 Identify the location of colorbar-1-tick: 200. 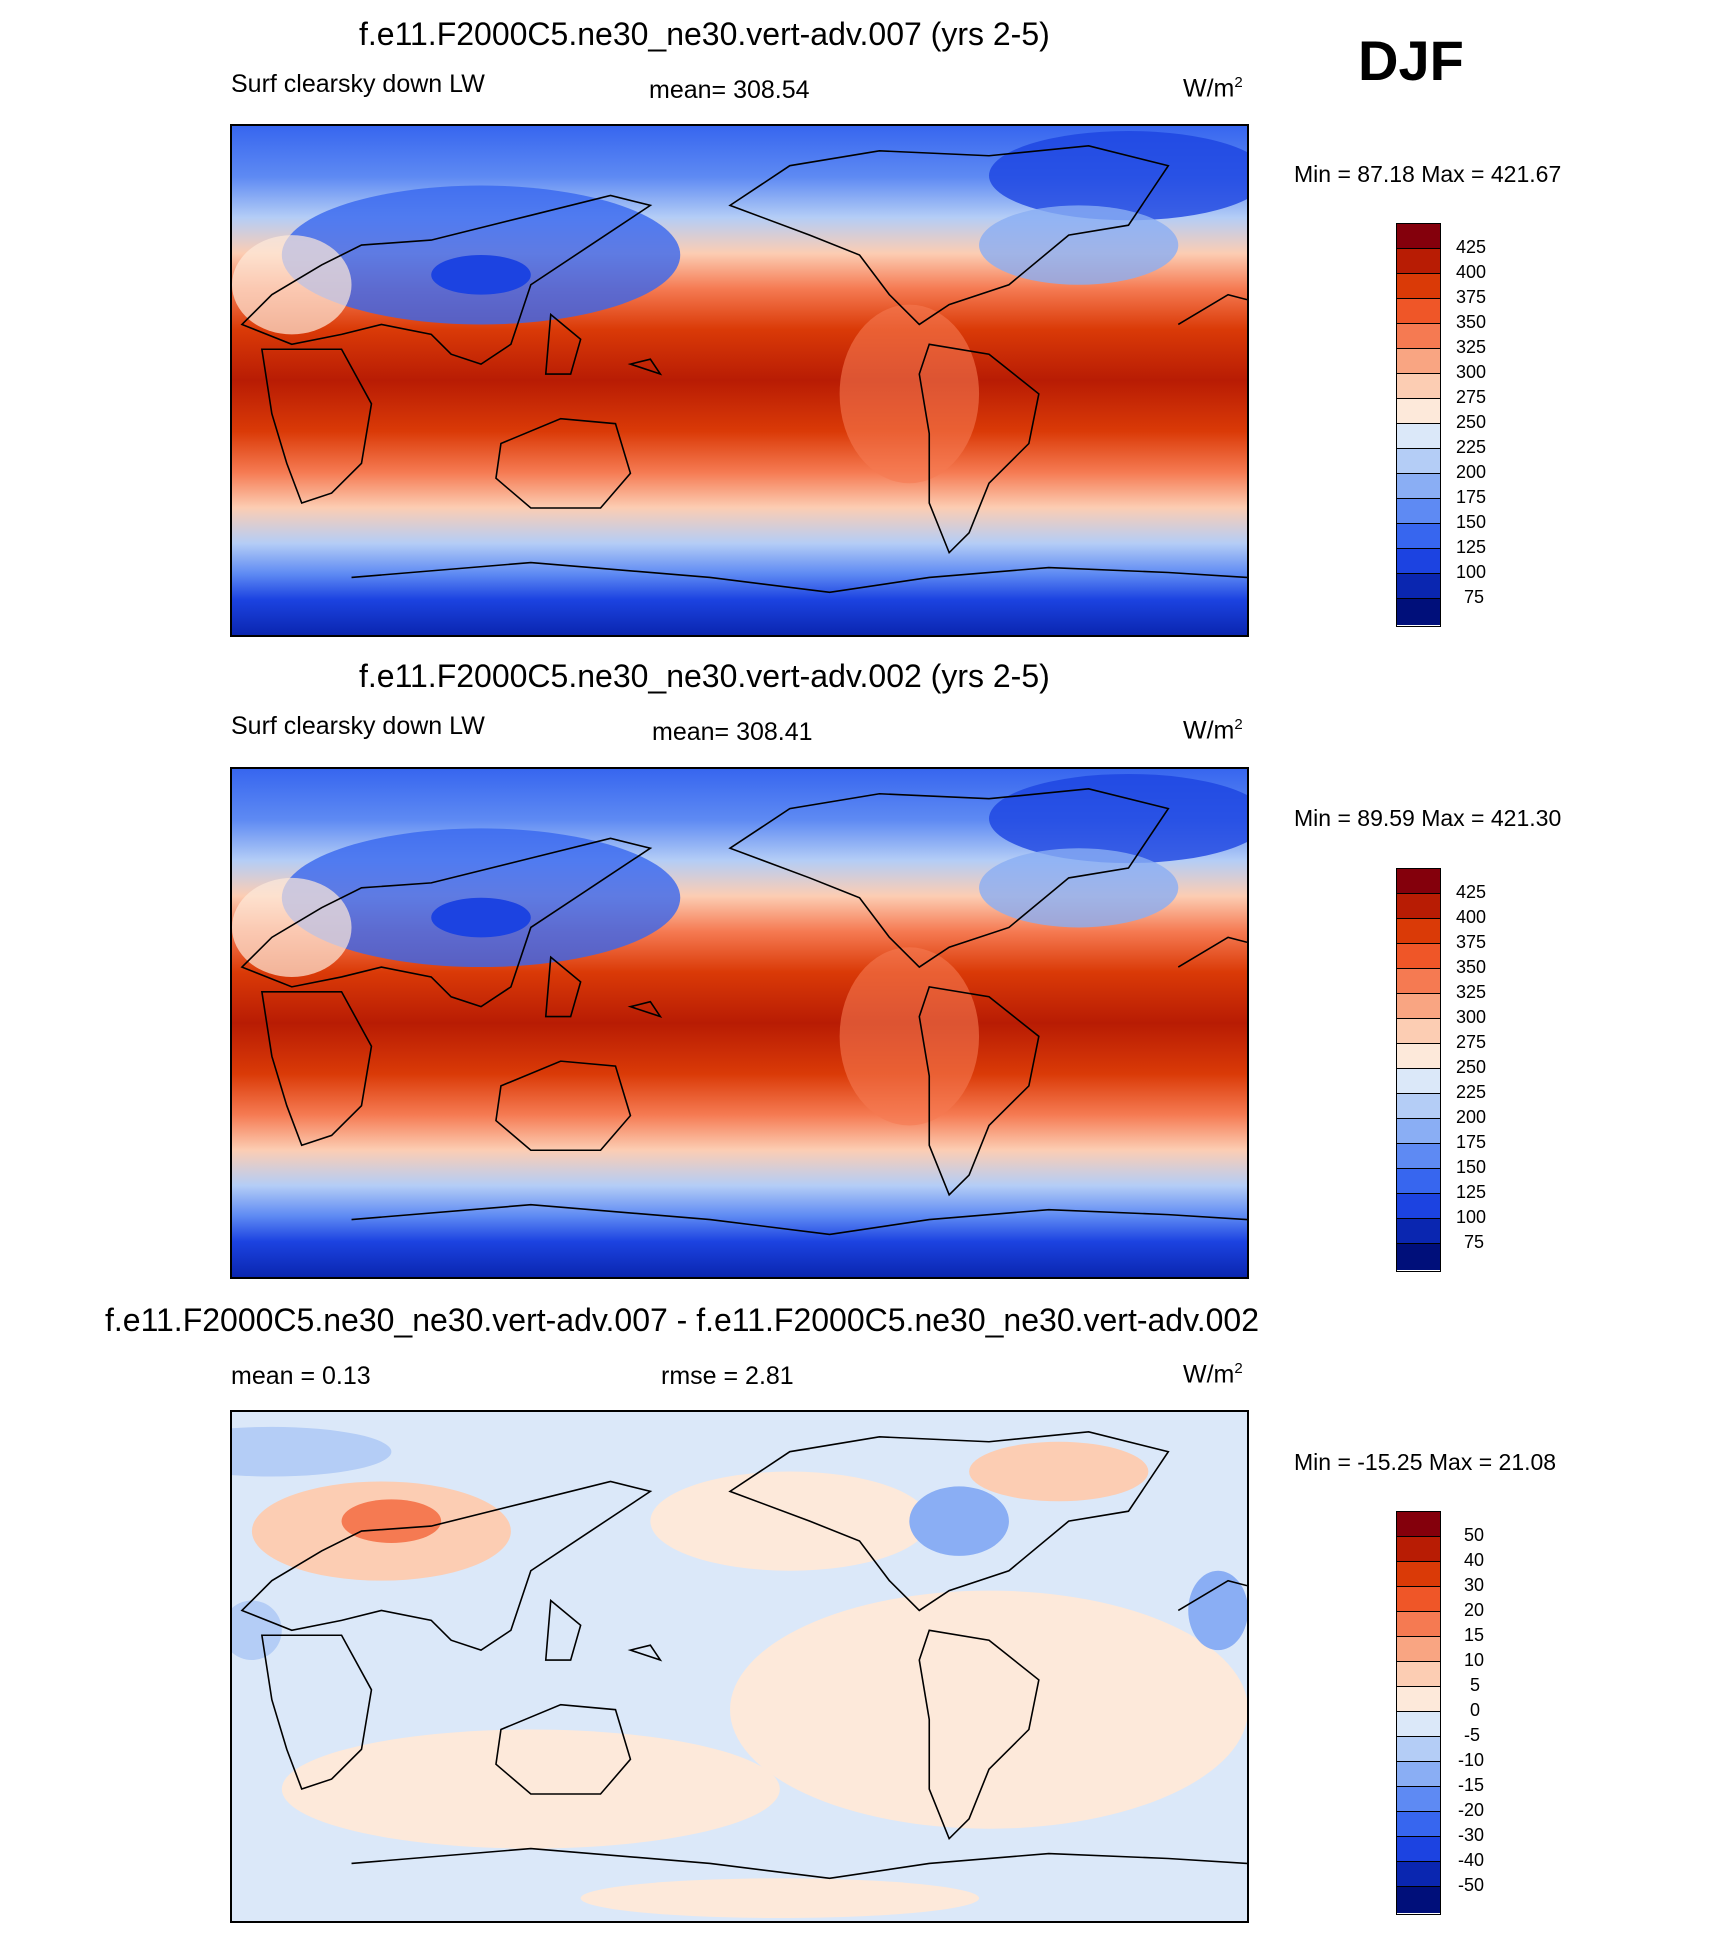
(1471, 472).